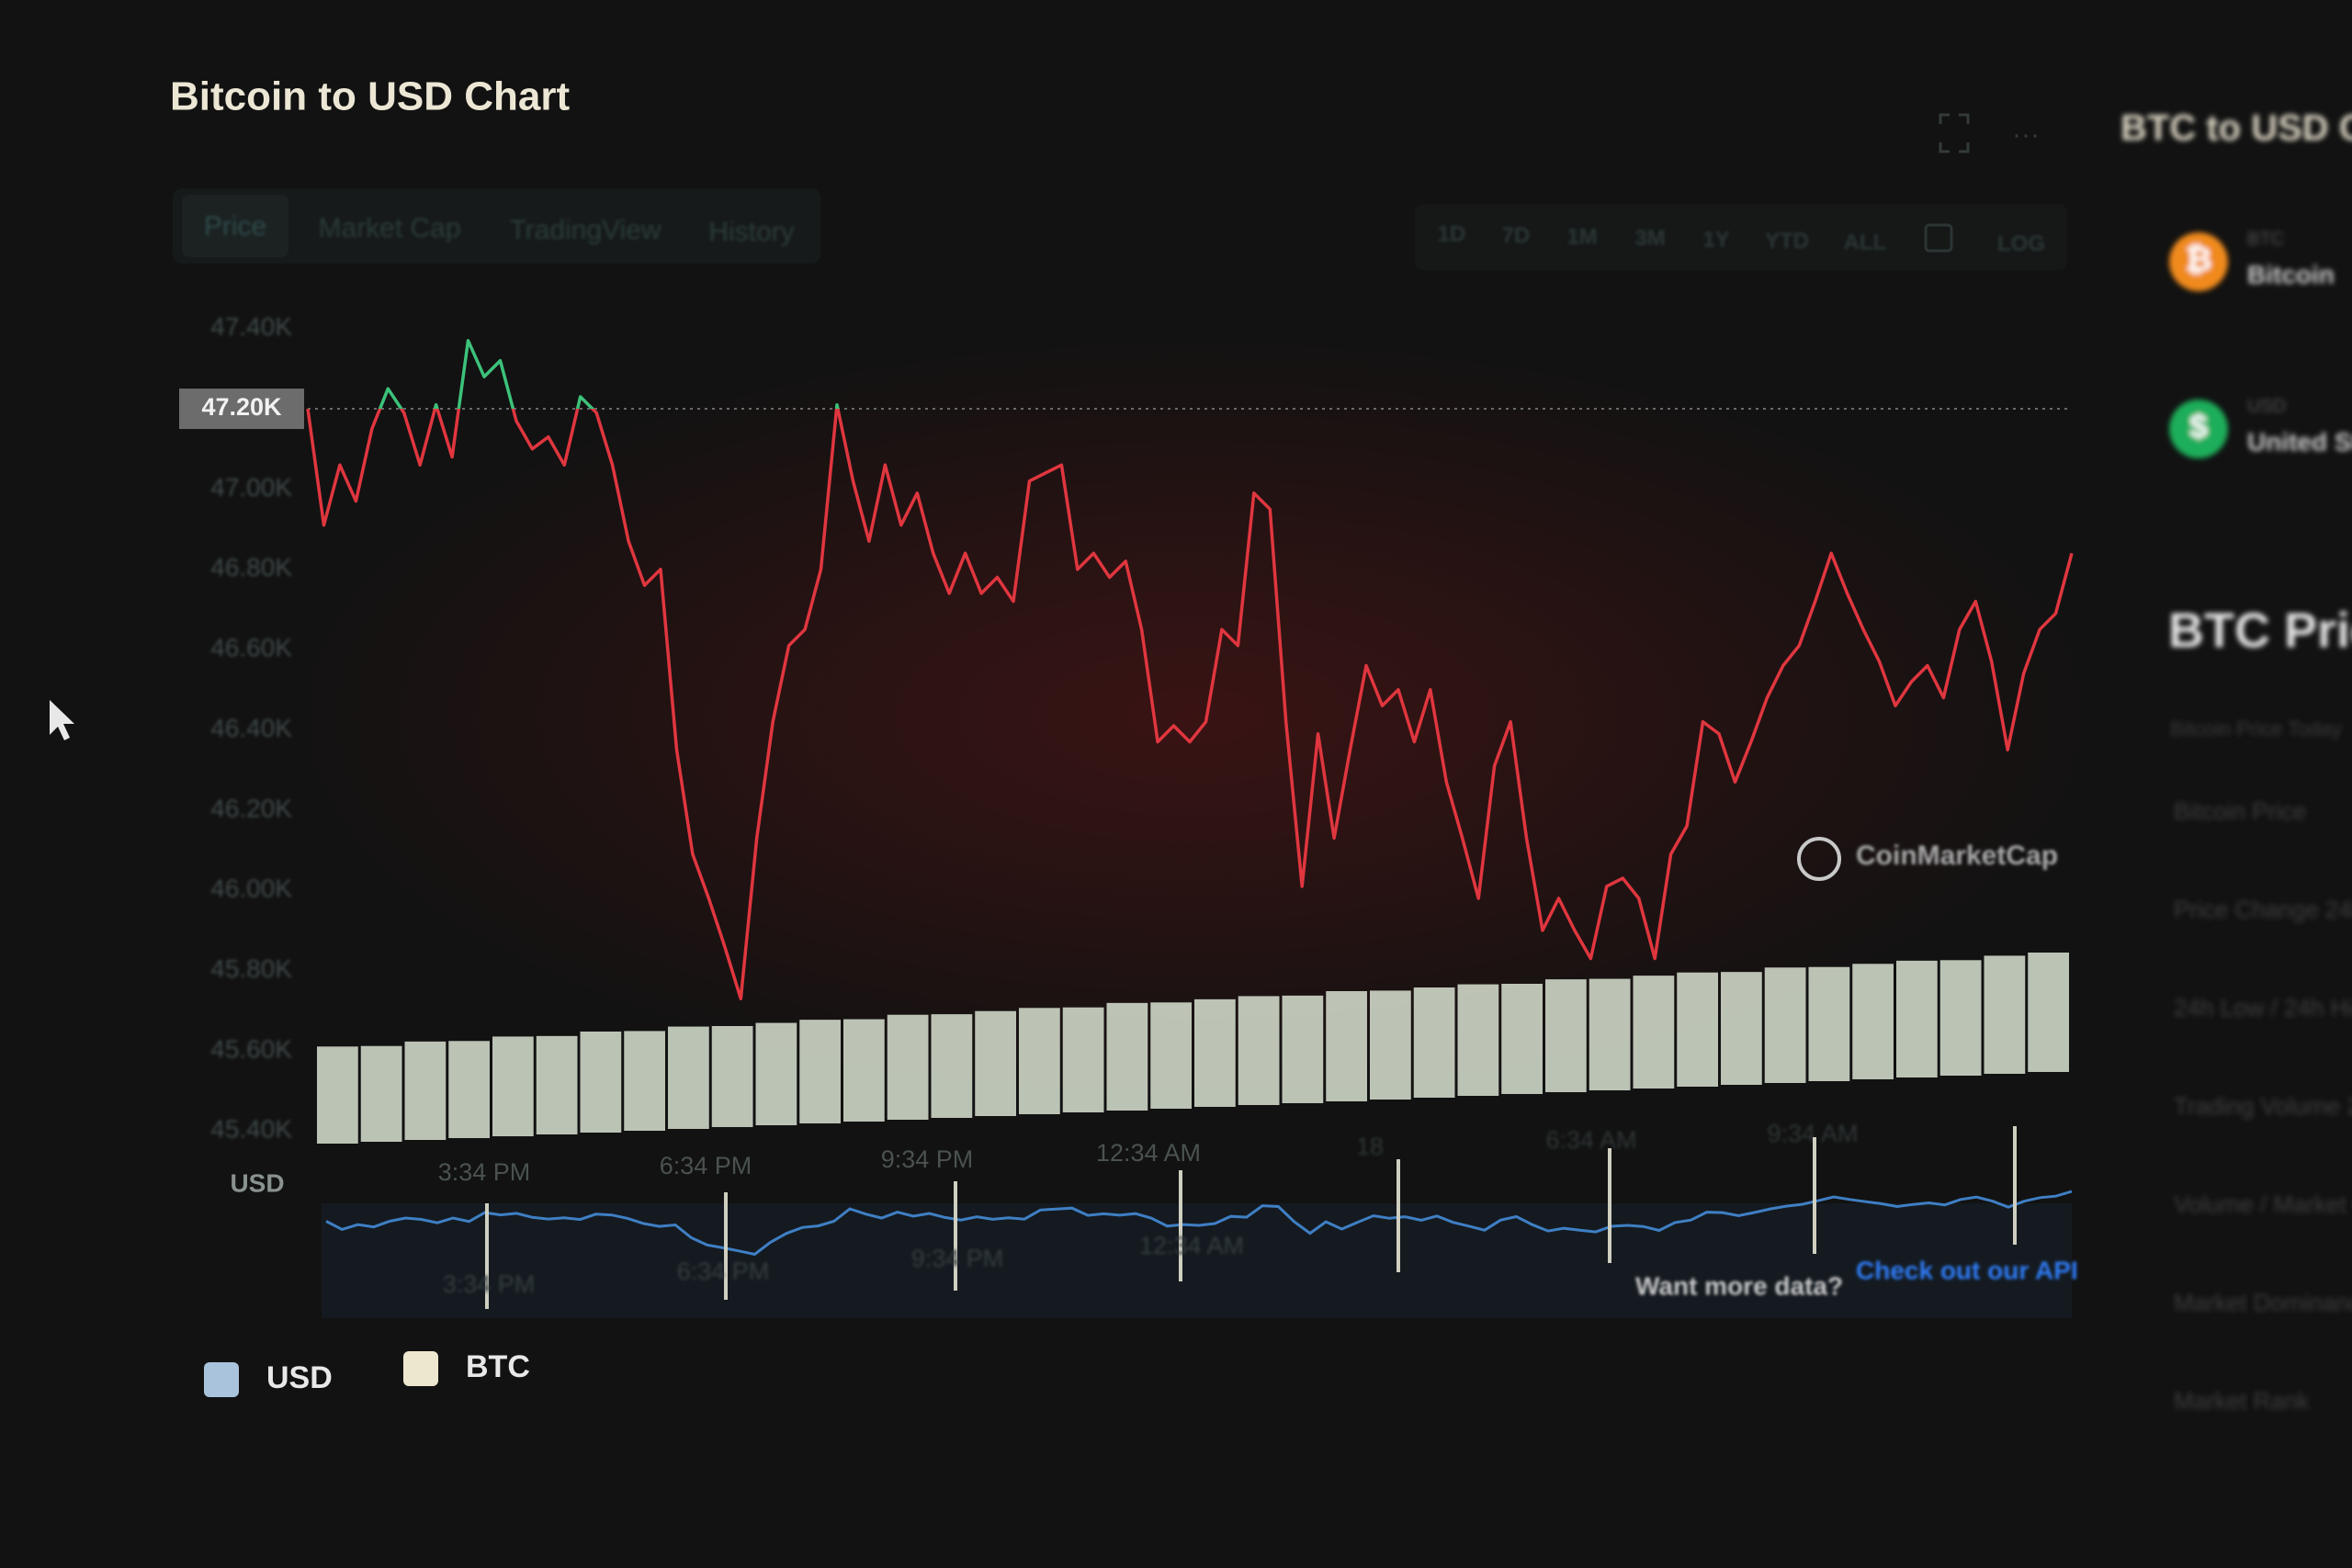 The image size is (2352, 1568). Describe the element at coordinates (2242, 1401) in the screenshot. I see `stats-row: Market Rank` at that location.